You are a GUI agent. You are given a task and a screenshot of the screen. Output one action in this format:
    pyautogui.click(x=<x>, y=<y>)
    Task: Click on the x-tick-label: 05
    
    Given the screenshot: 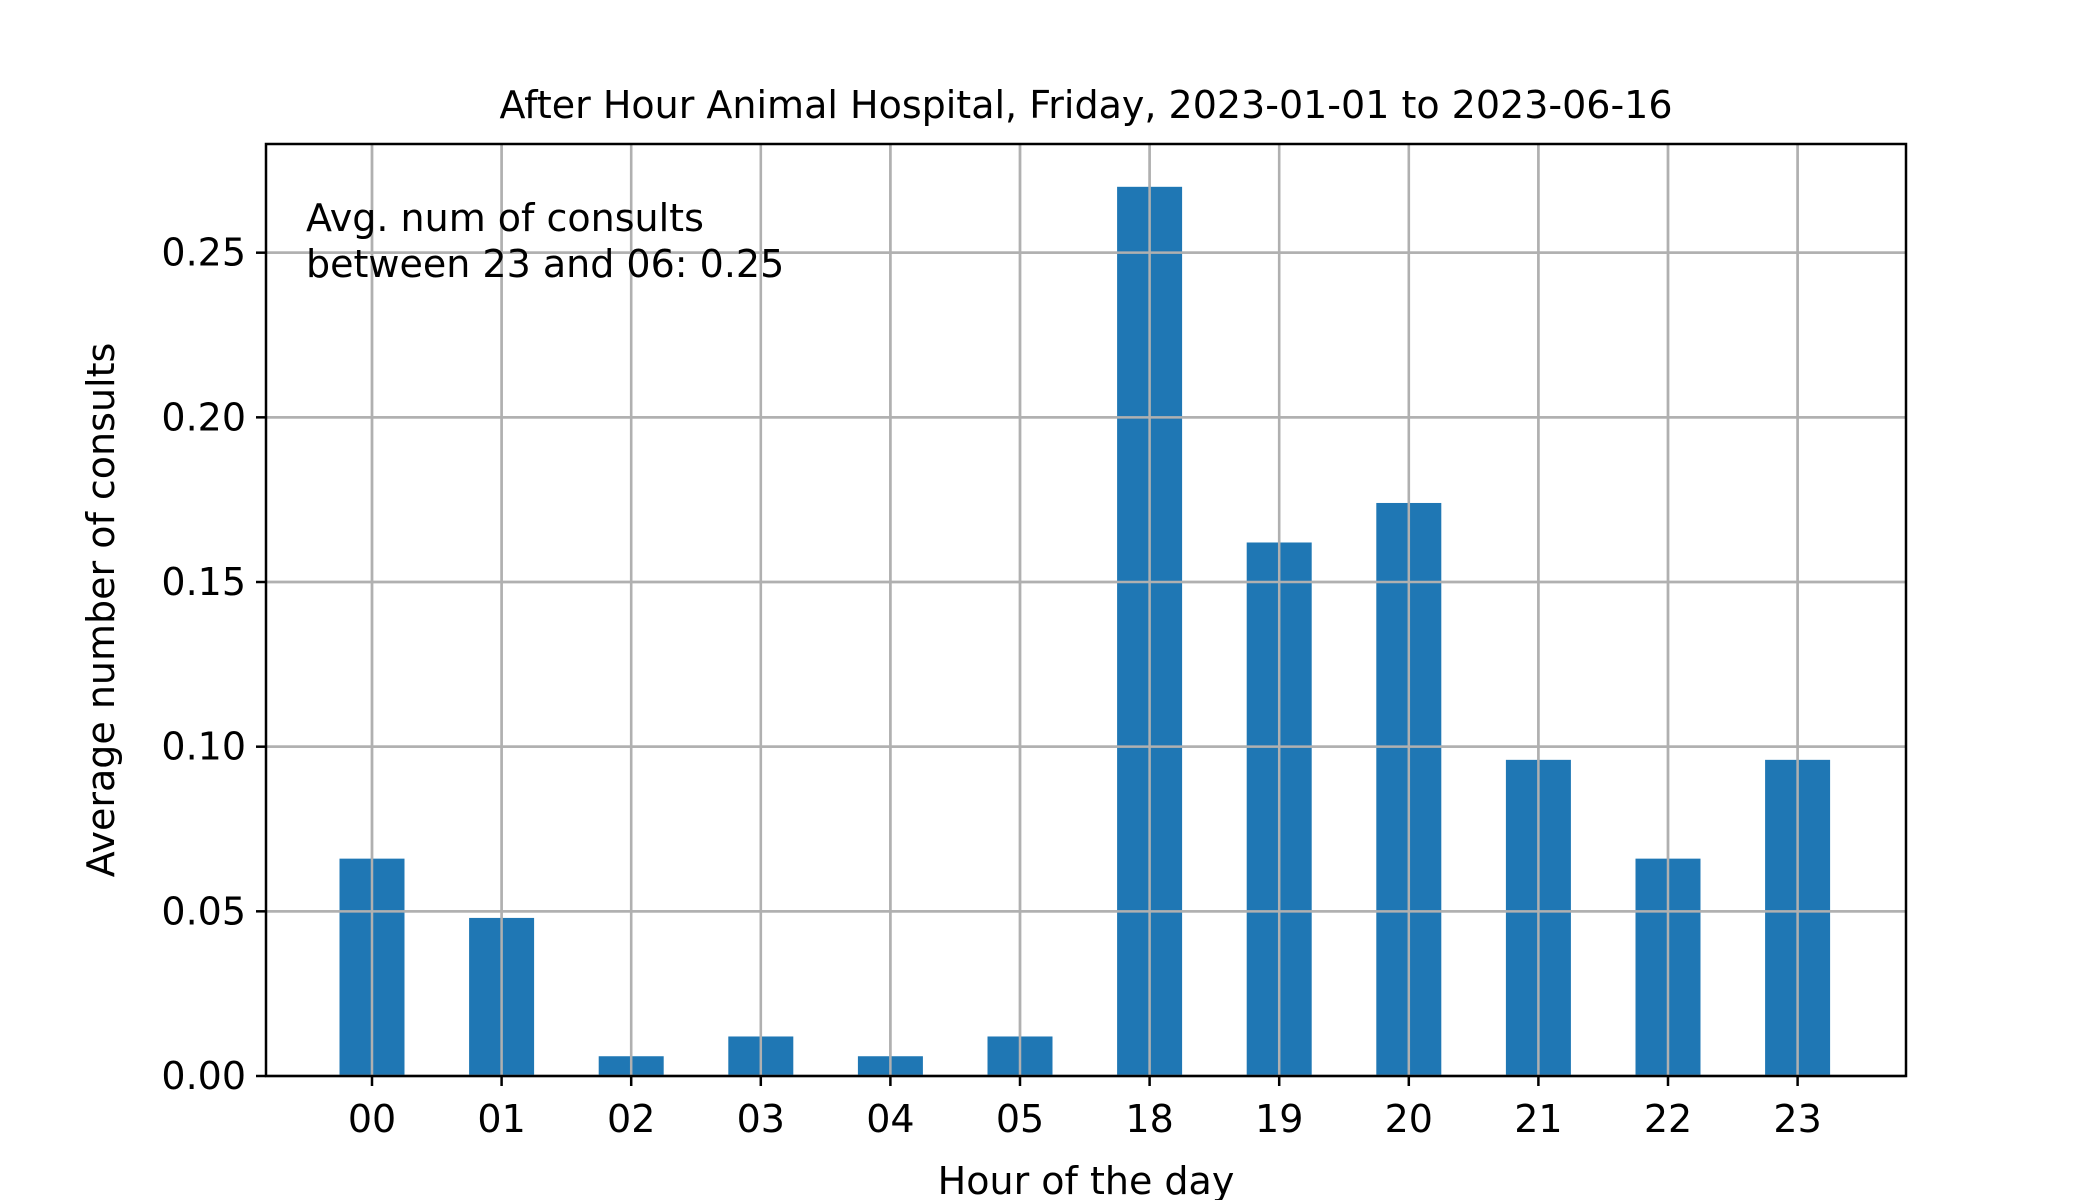 What is the action you would take?
    pyautogui.click(x=1020, y=1119)
    